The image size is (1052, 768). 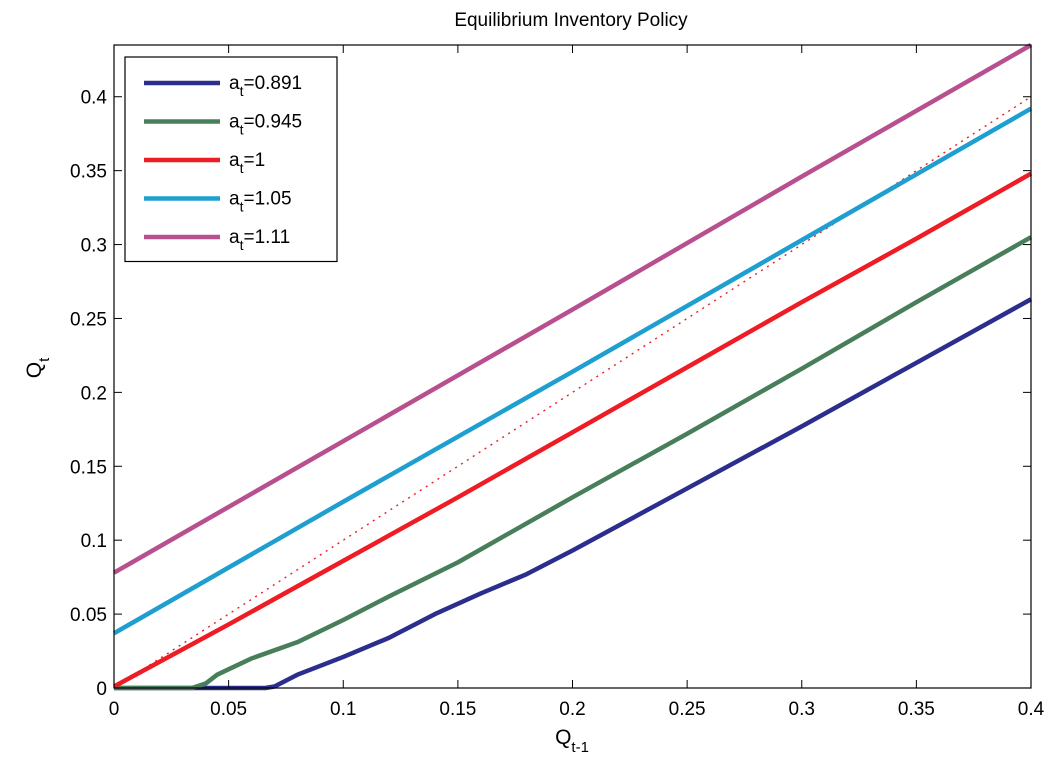 I want to click on x-tick-label: 0.2, so click(x=572, y=709).